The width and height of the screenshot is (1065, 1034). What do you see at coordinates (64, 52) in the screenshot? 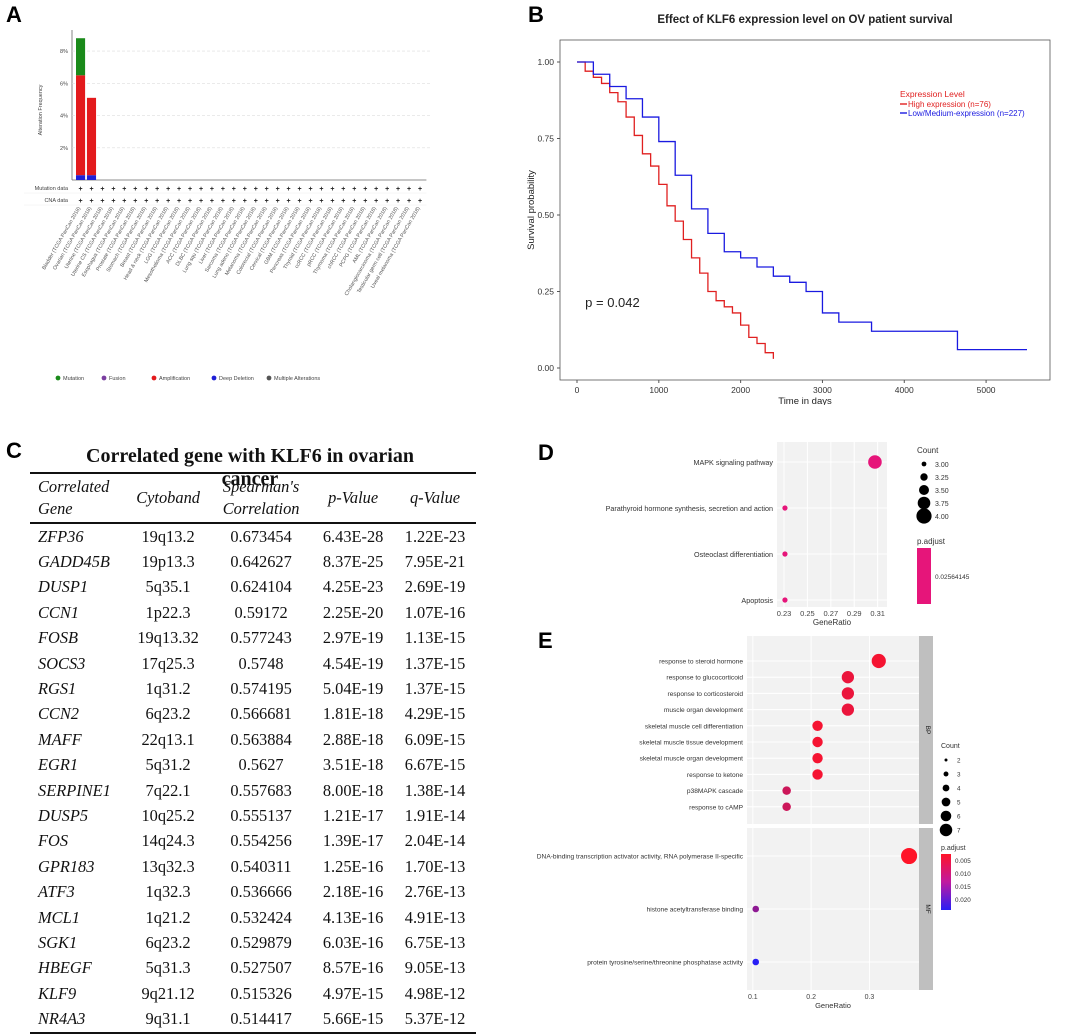
I see `y-tick-label: 8%` at bounding box center [64, 52].